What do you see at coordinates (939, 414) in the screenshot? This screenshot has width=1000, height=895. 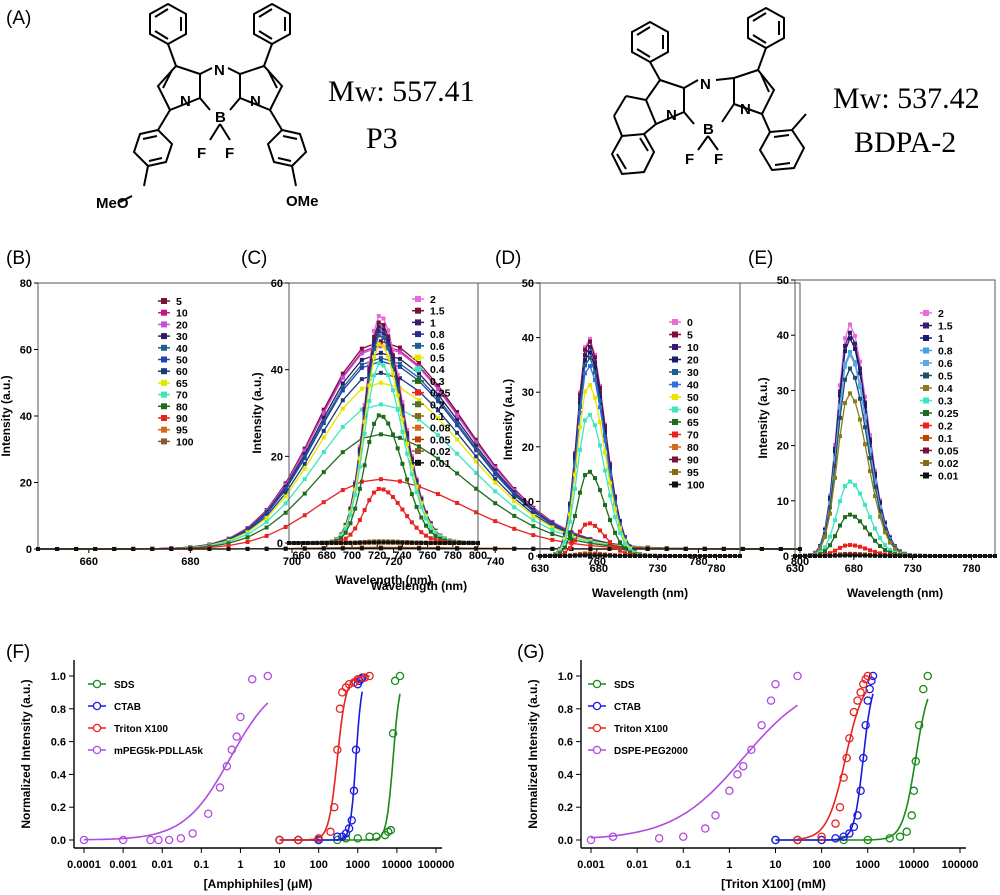 I see `legend-item: 0.25` at bounding box center [939, 414].